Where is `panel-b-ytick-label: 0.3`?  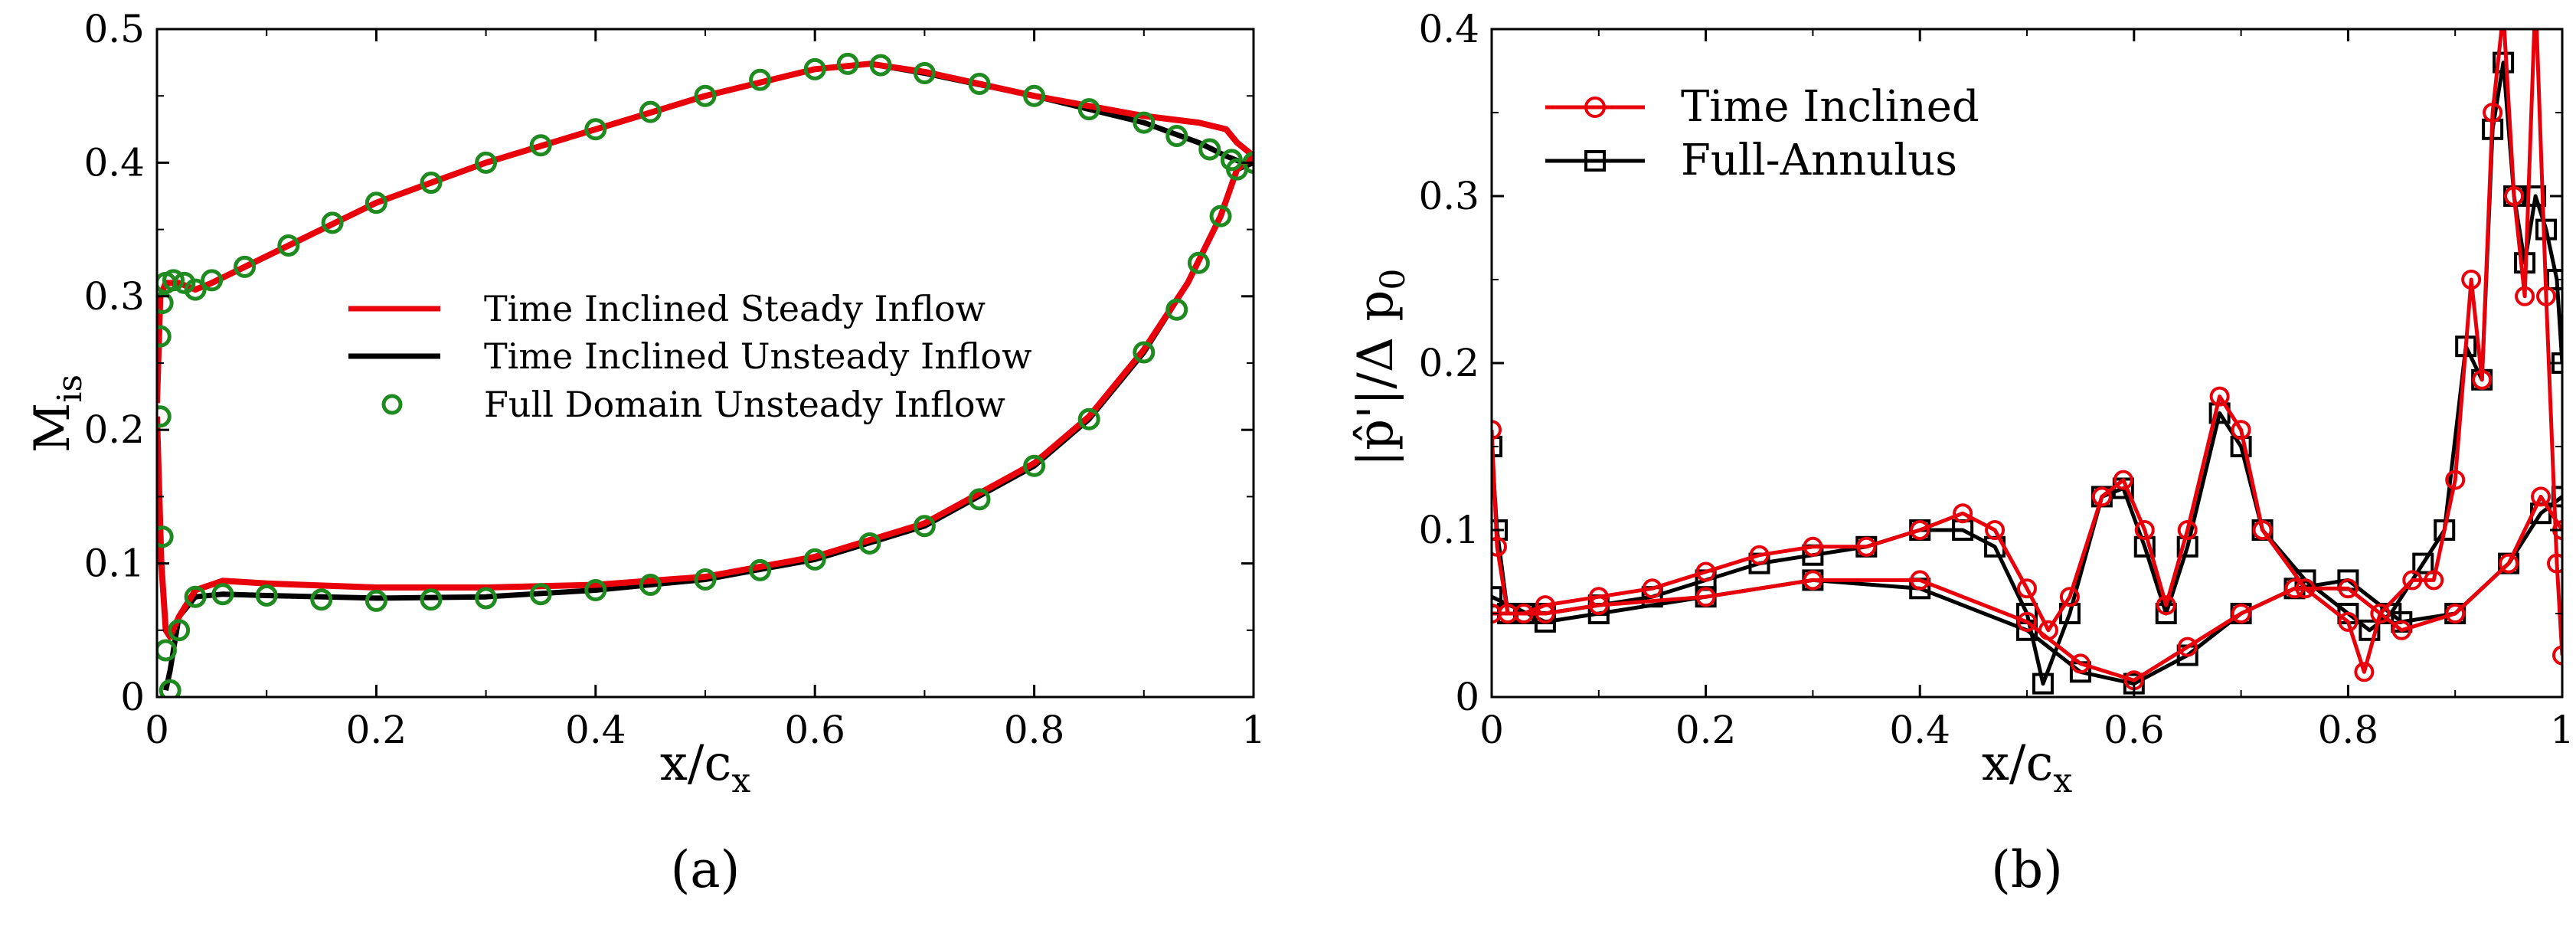 panel-b-ytick-label: 0.3 is located at coordinates (1448, 196).